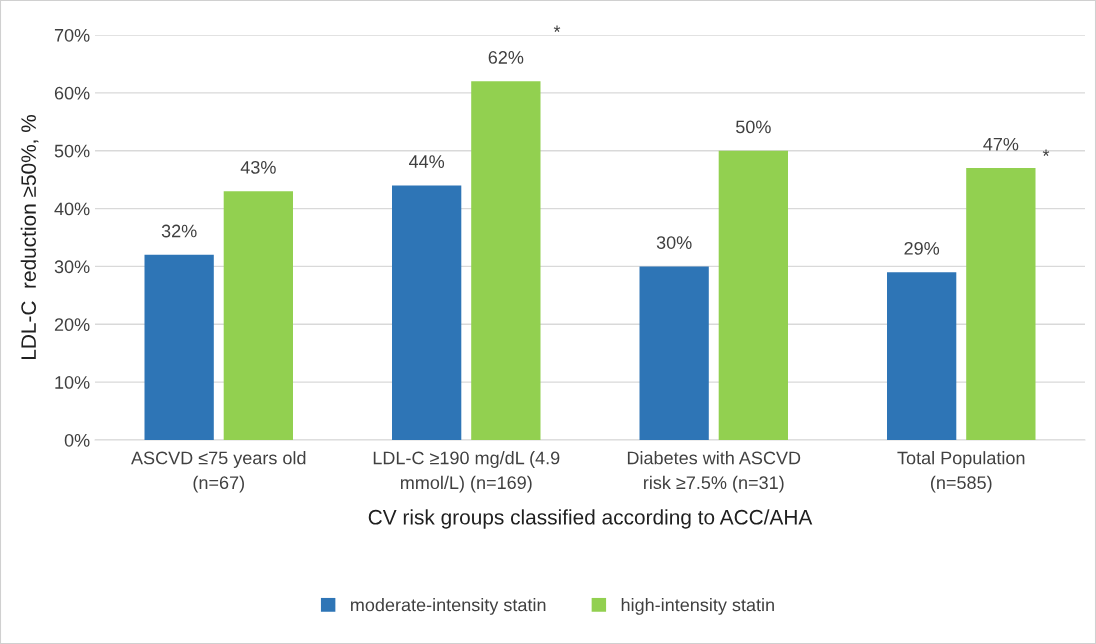  I want to click on data-label: 44%, so click(427, 161).